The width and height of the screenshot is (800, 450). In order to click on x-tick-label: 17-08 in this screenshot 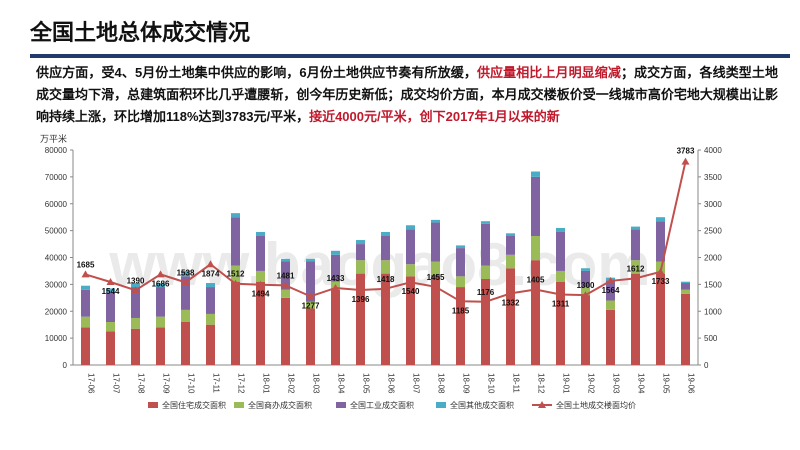, I will do `click(141, 383)`.